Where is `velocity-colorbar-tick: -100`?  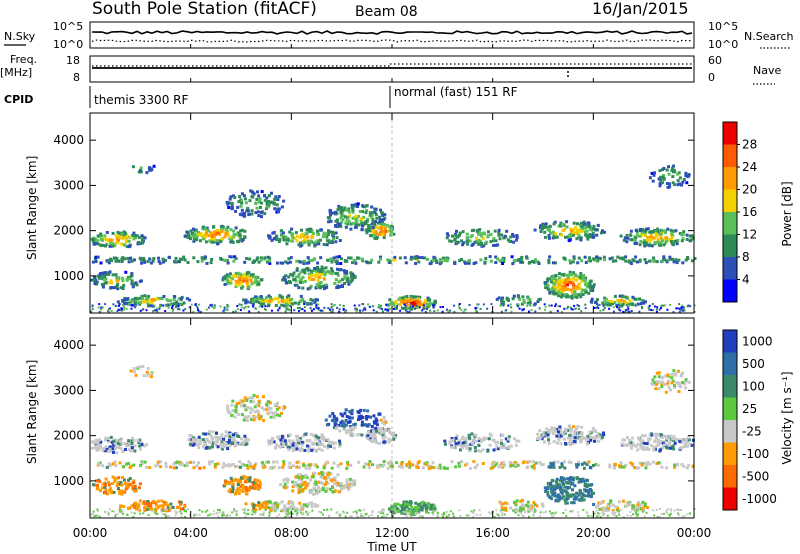
velocity-colorbar-tick: -100 is located at coordinates (755, 454).